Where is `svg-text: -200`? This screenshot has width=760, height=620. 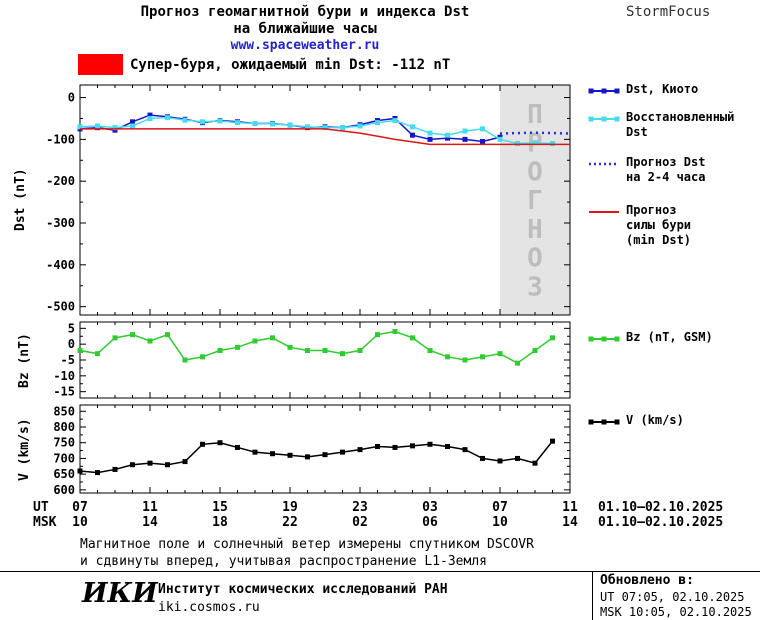
svg-text: -200 is located at coordinates (60, 181).